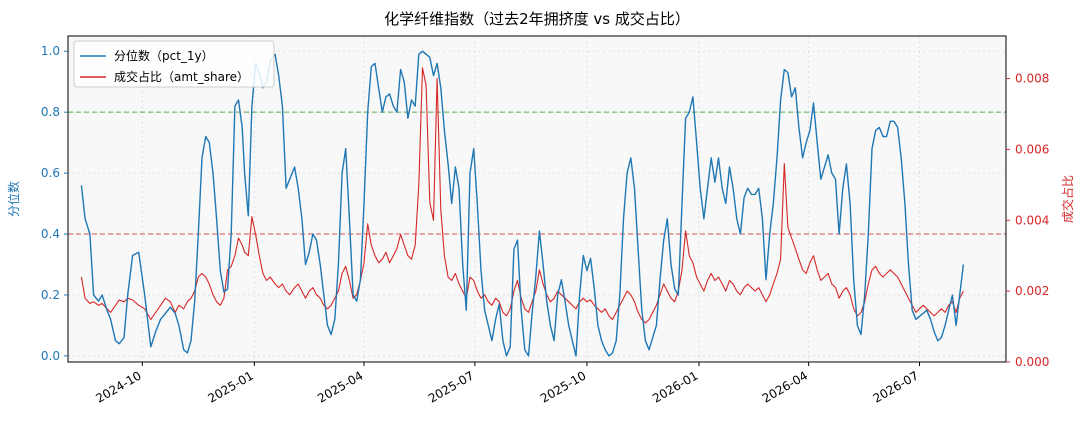 The width and height of the screenshot is (1089, 429). I want to click on y-tick-label-left: 0.0, so click(50, 356).